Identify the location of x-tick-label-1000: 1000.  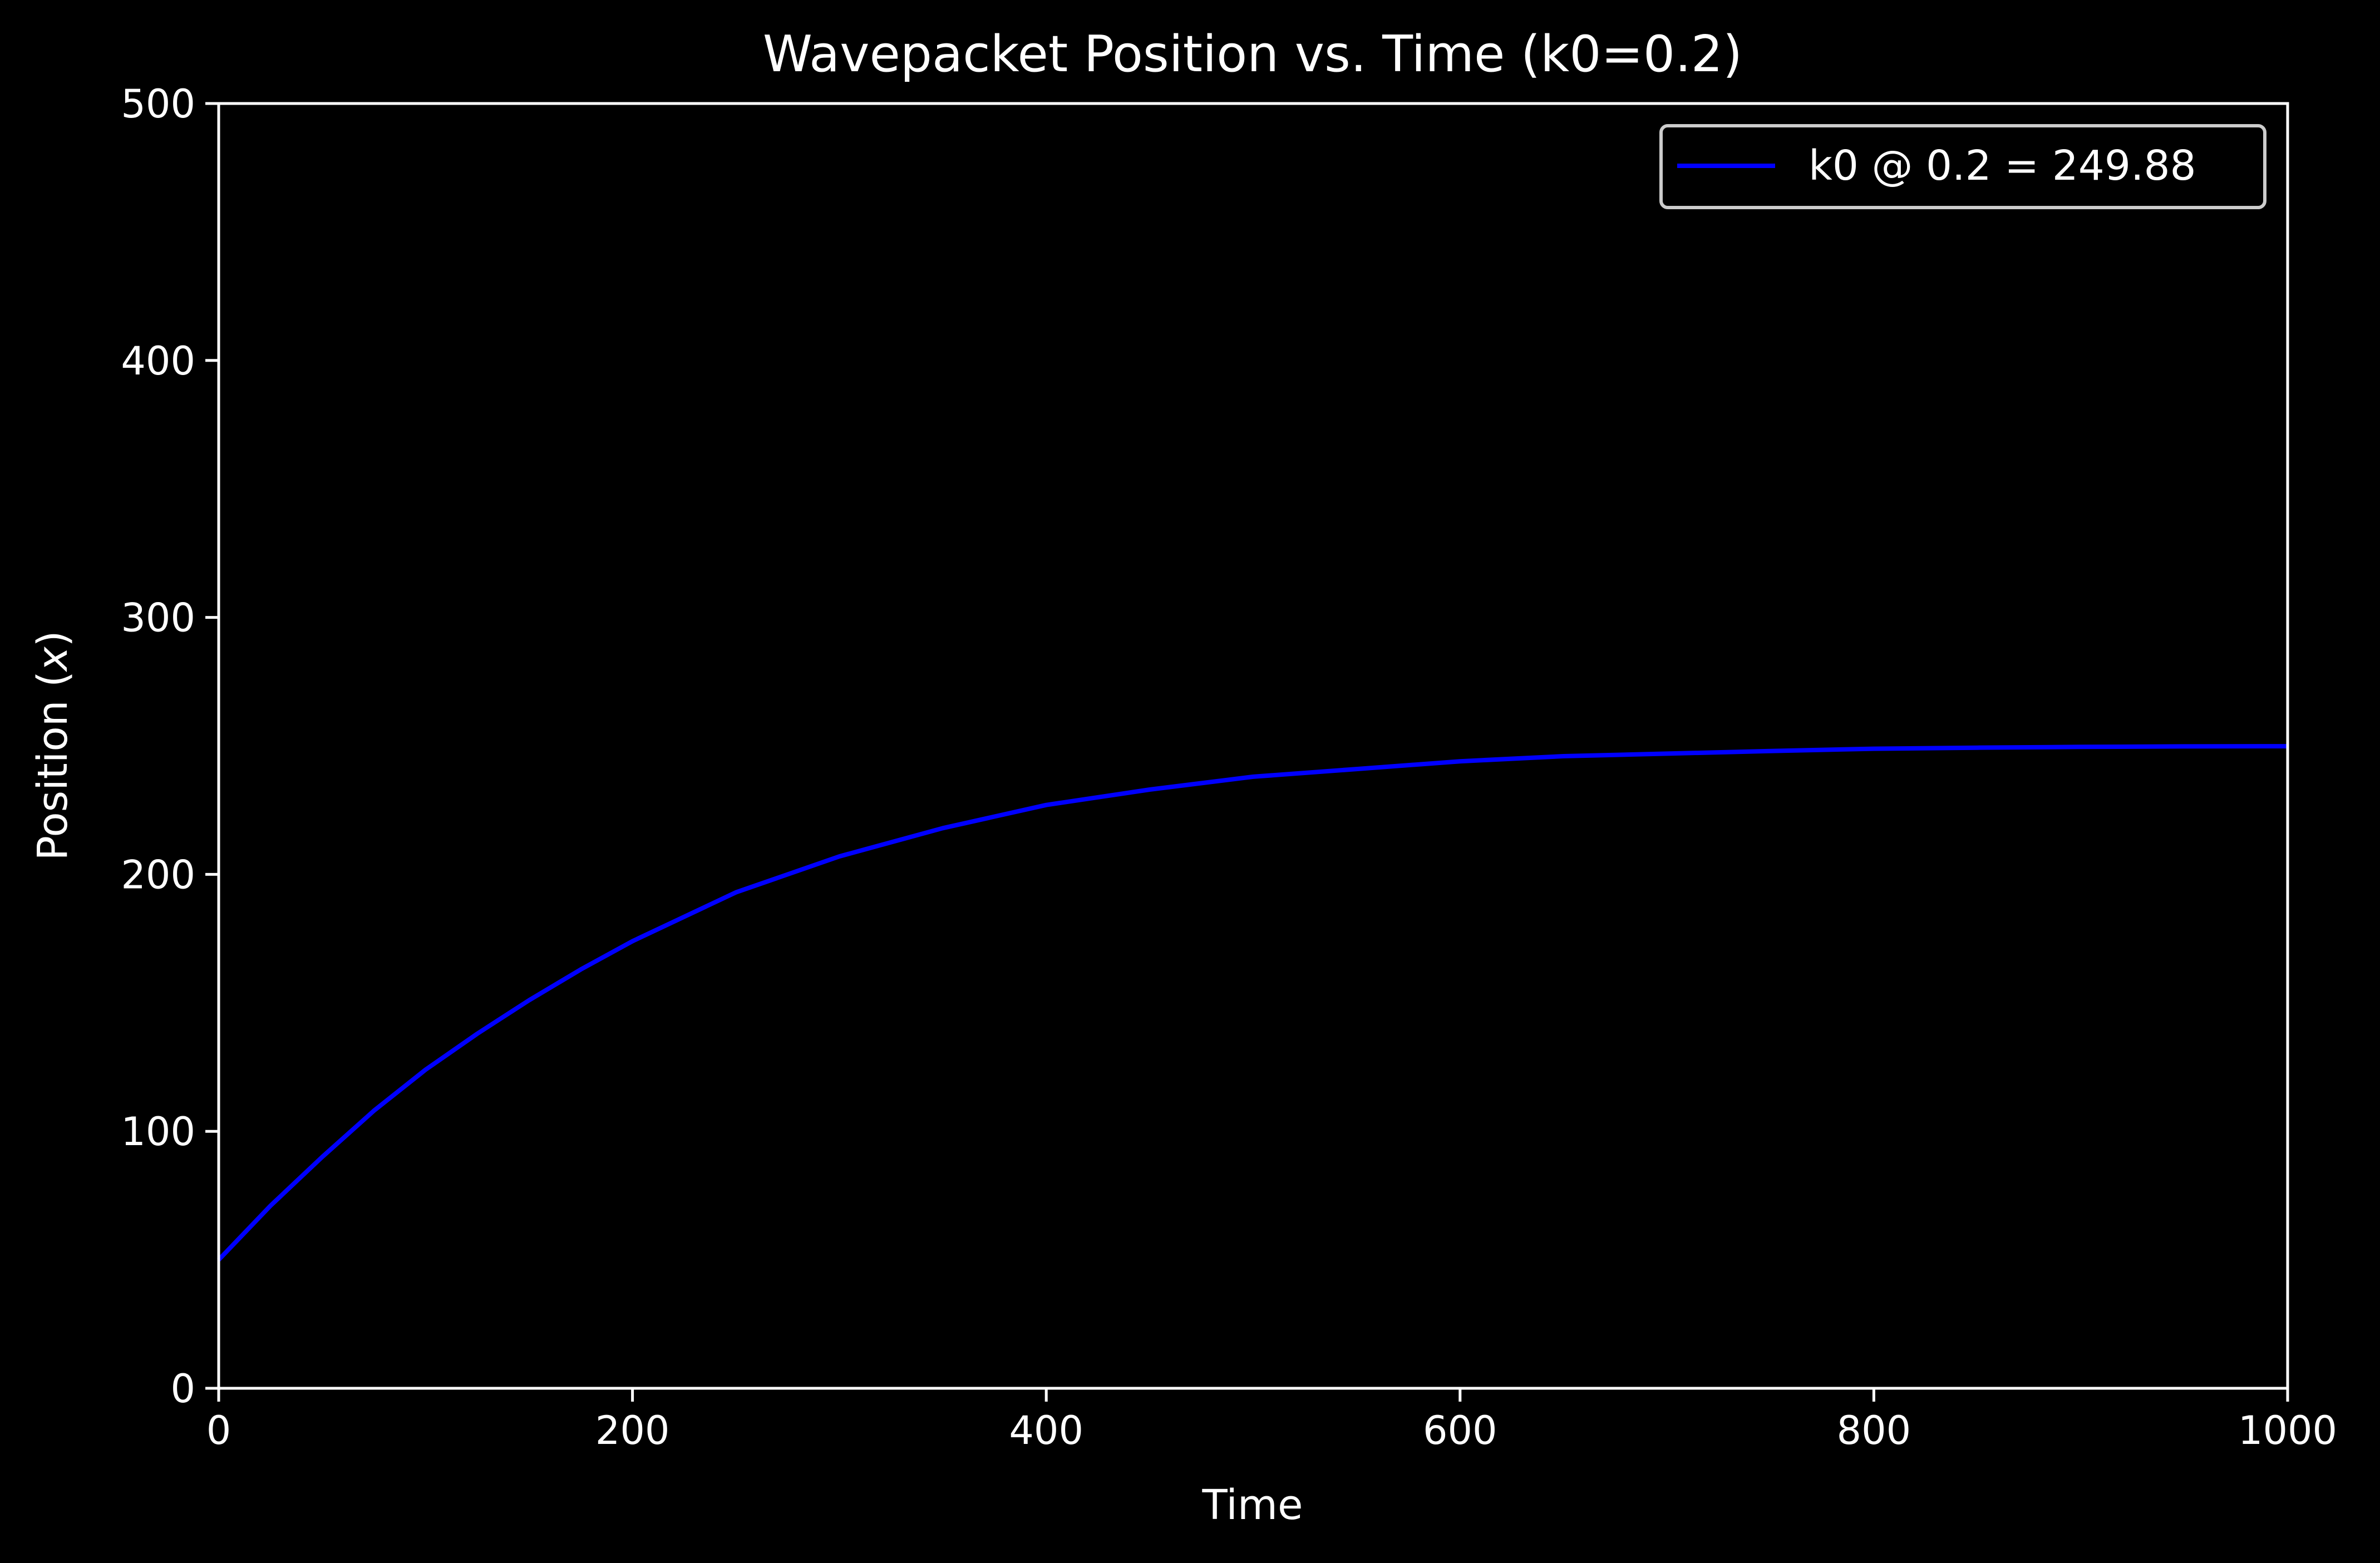
(2287, 1430).